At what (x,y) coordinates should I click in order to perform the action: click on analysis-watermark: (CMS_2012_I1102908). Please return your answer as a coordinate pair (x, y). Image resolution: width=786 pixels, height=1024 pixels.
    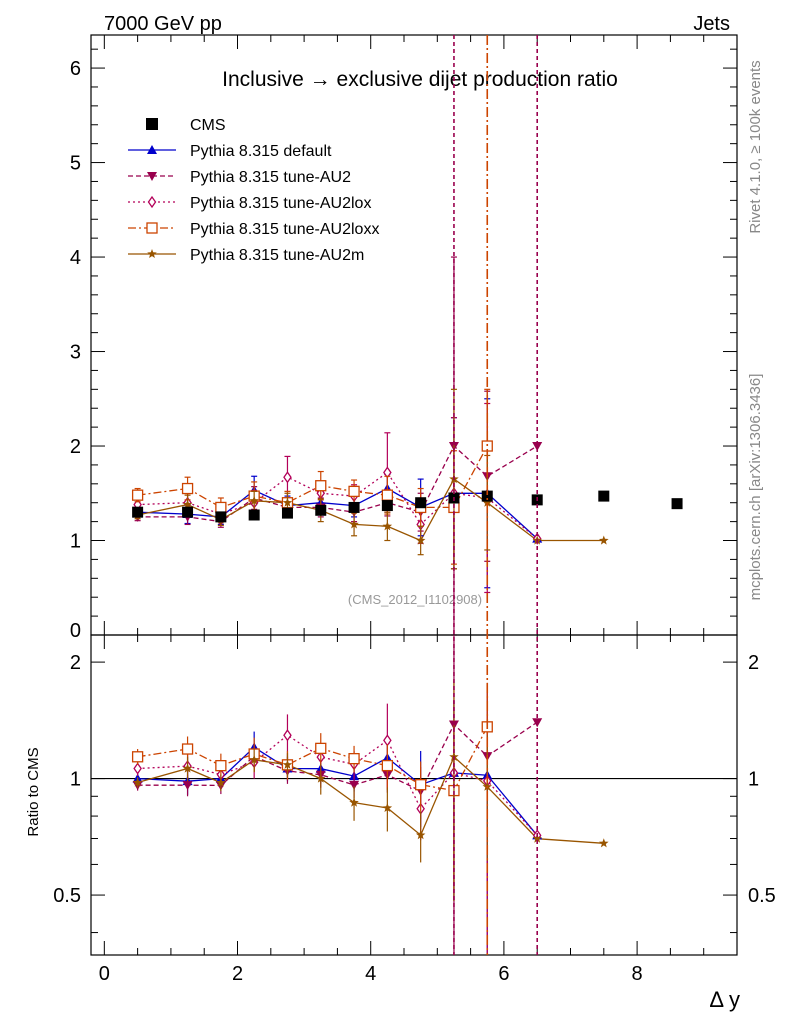
    Looking at the image, I should click on (415, 599).